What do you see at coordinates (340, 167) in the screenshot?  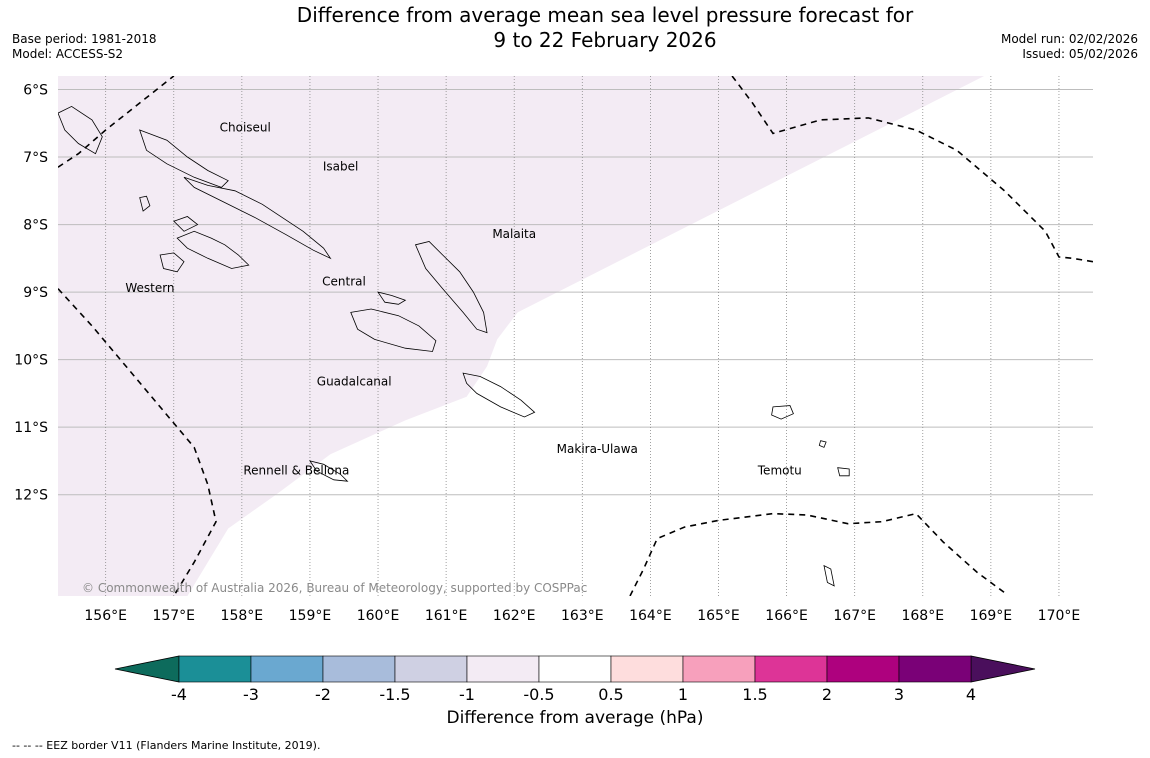 I see `region-label: Isabel` at bounding box center [340, 167].